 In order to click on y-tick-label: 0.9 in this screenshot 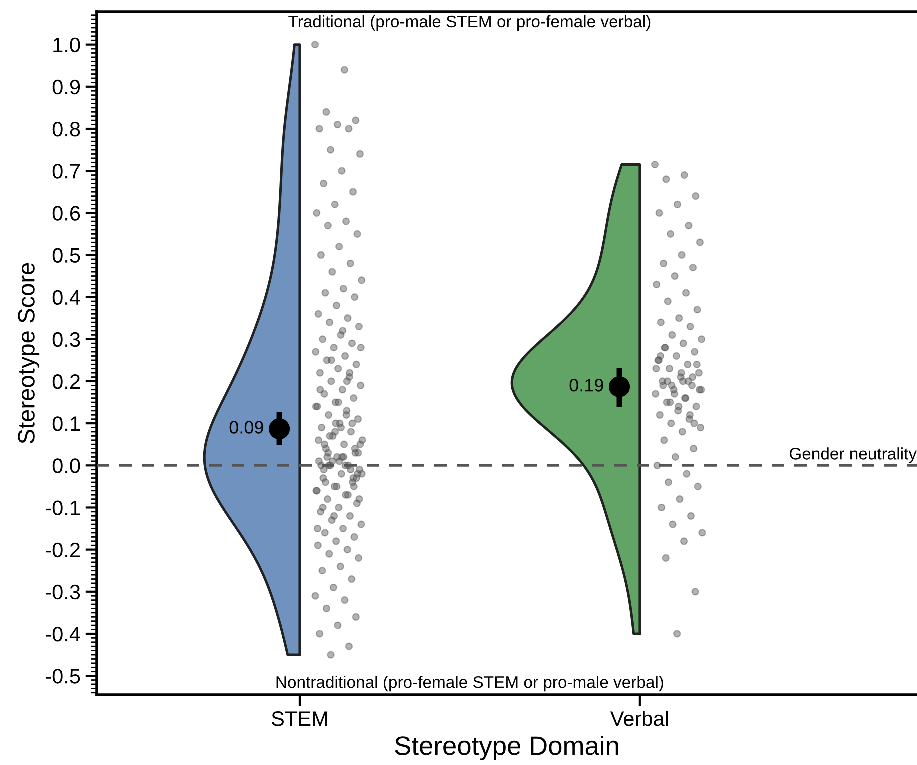, I will do `click(66, 87)`.